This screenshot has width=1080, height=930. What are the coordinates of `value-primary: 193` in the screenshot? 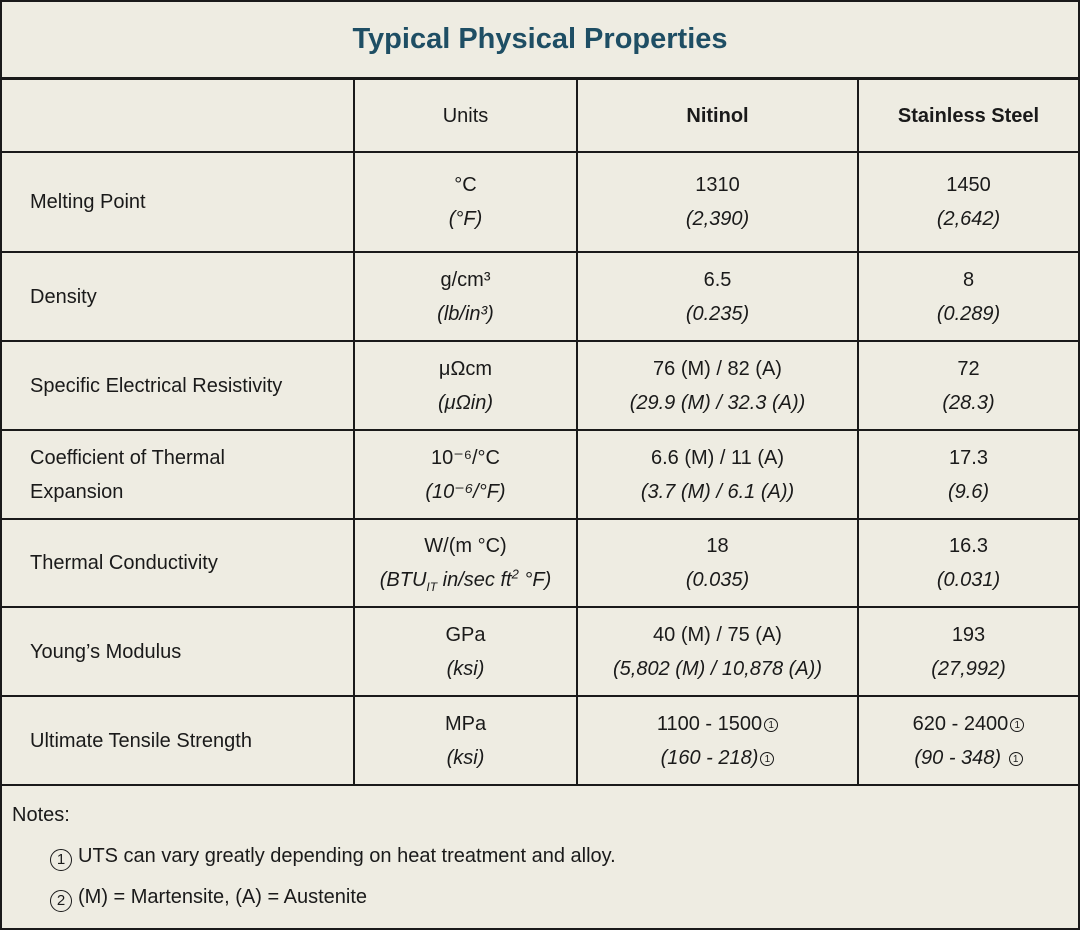 It's located at (968, 634).